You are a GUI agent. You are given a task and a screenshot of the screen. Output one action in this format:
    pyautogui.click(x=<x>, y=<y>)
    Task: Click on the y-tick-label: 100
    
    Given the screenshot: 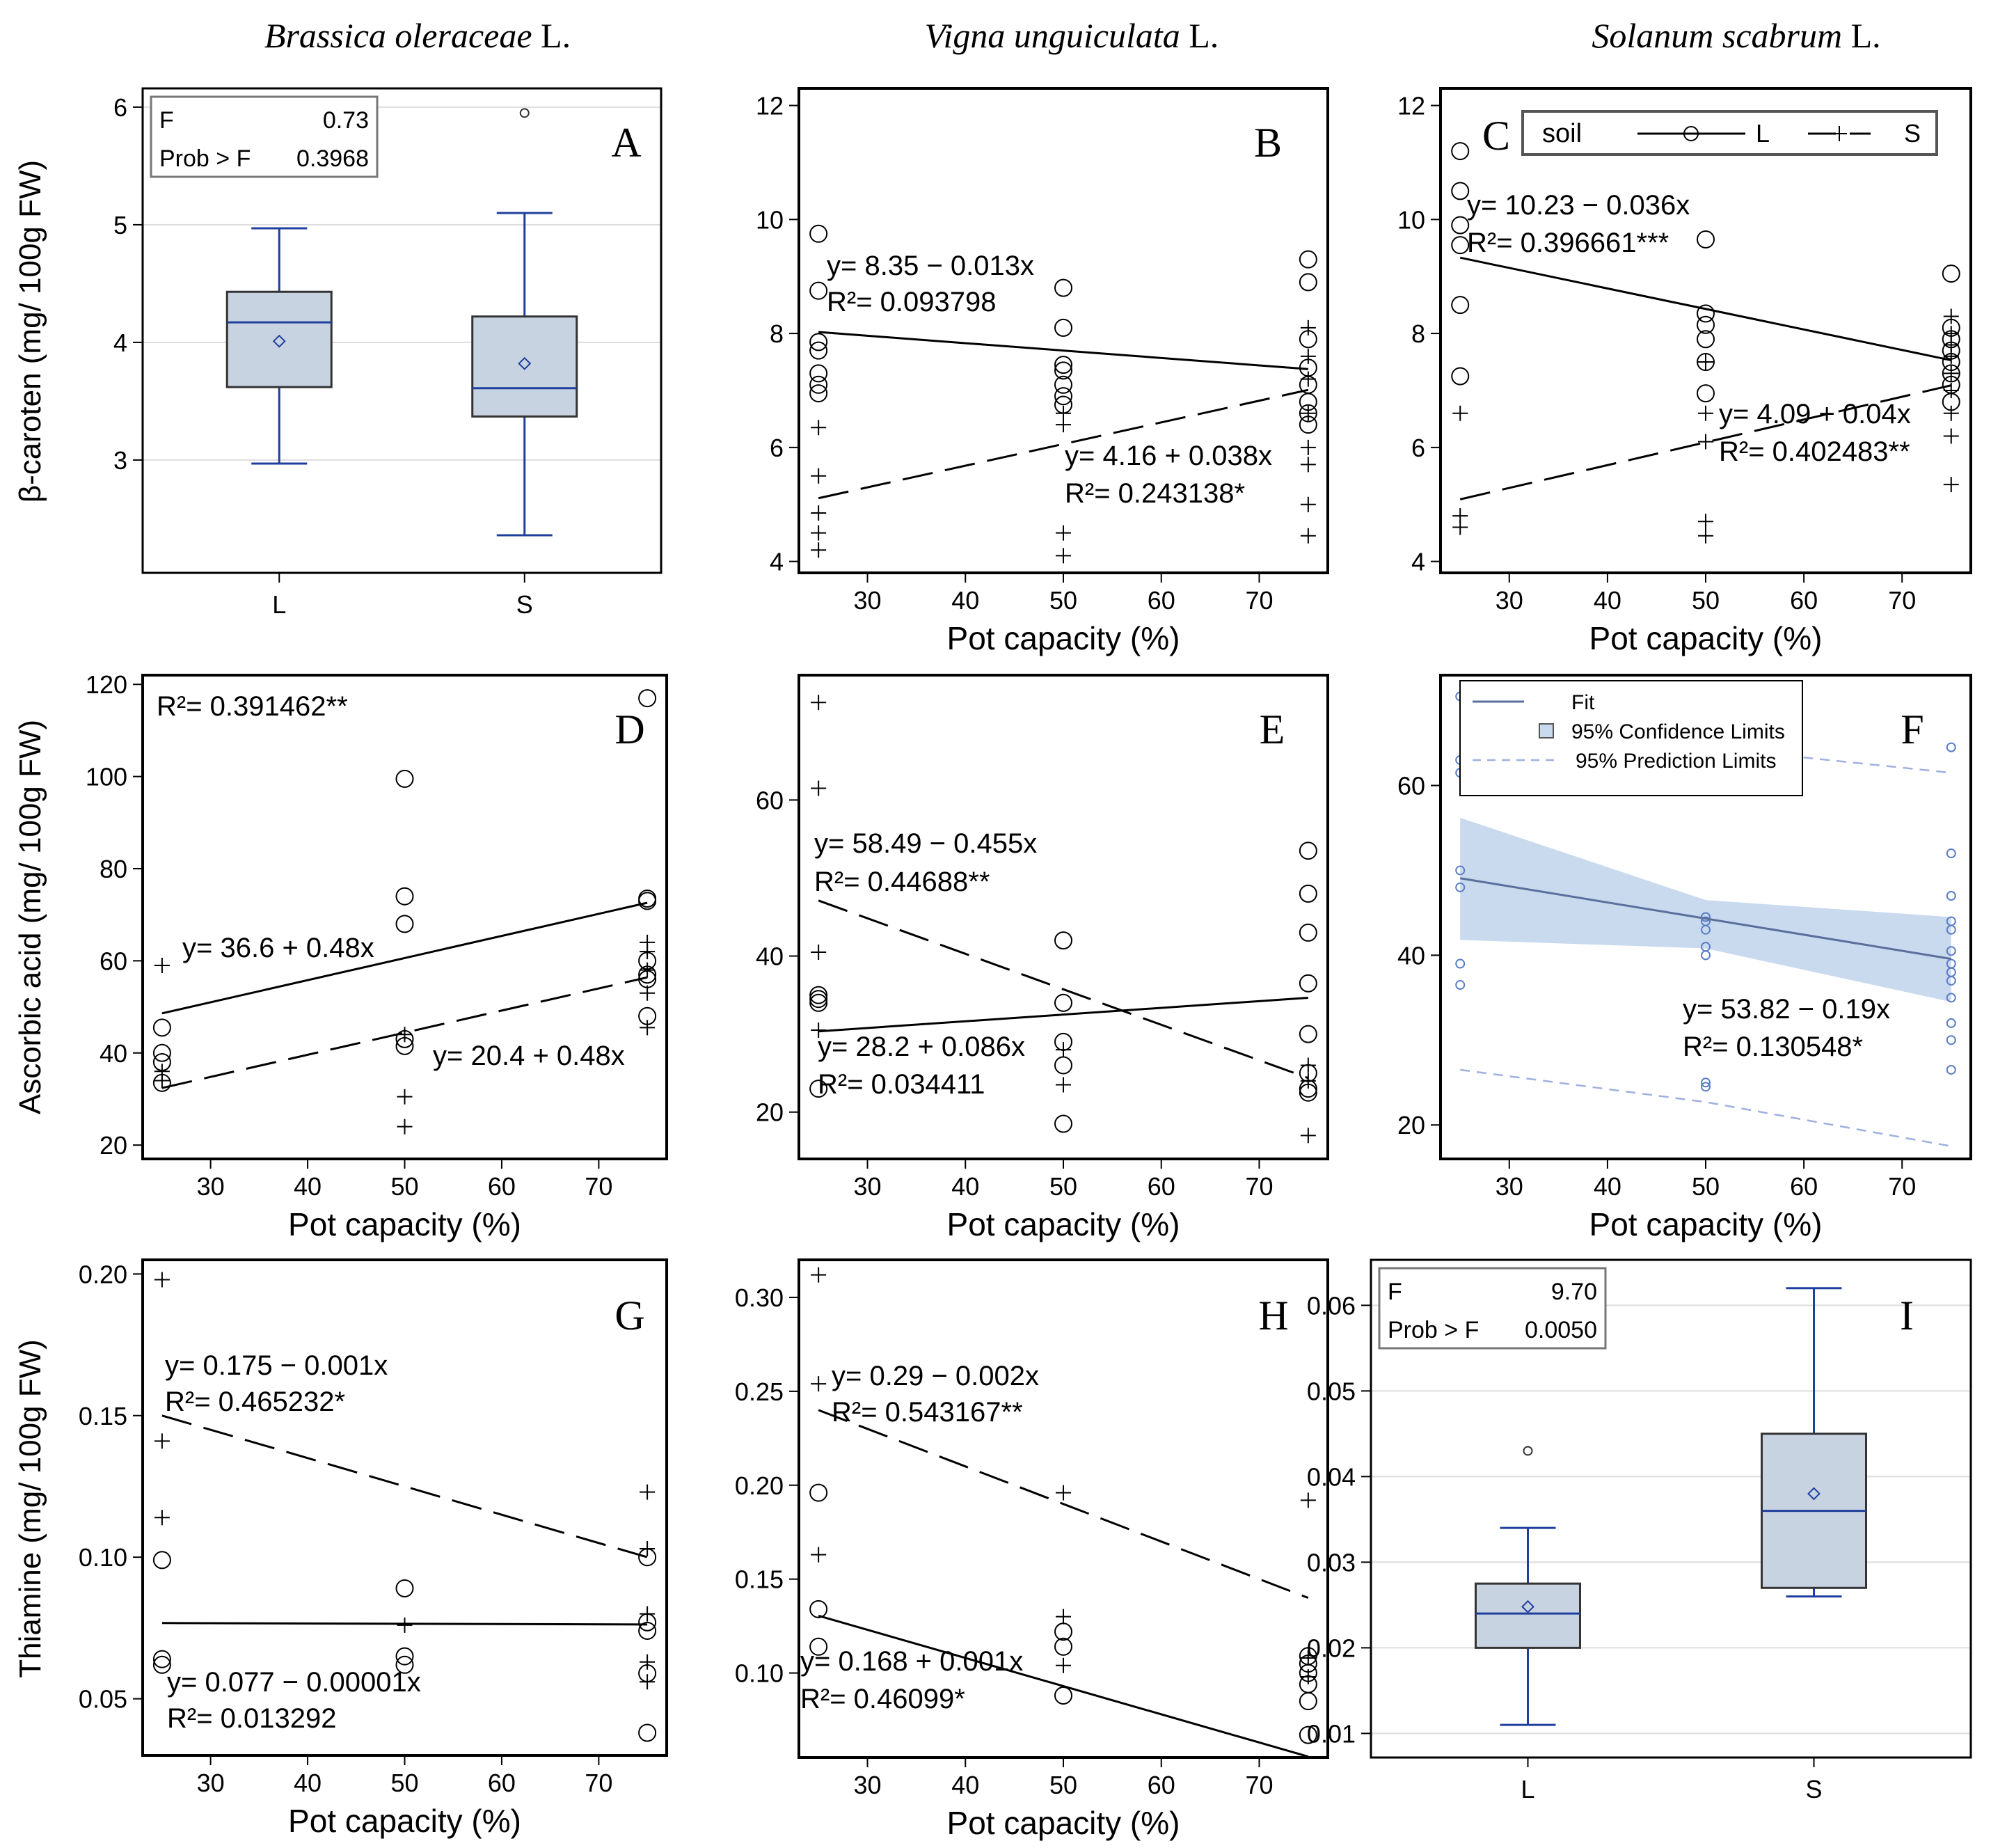 What is the action you would take?
    pyautogui.click(x=106, y=777)
    